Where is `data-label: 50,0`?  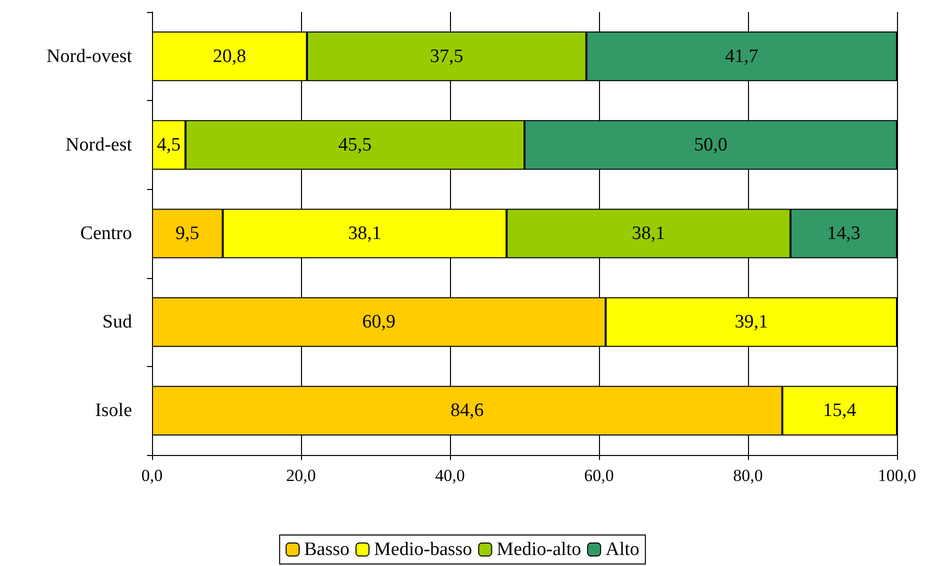
data-label: 50,0 is located at coordinates (711, 145).